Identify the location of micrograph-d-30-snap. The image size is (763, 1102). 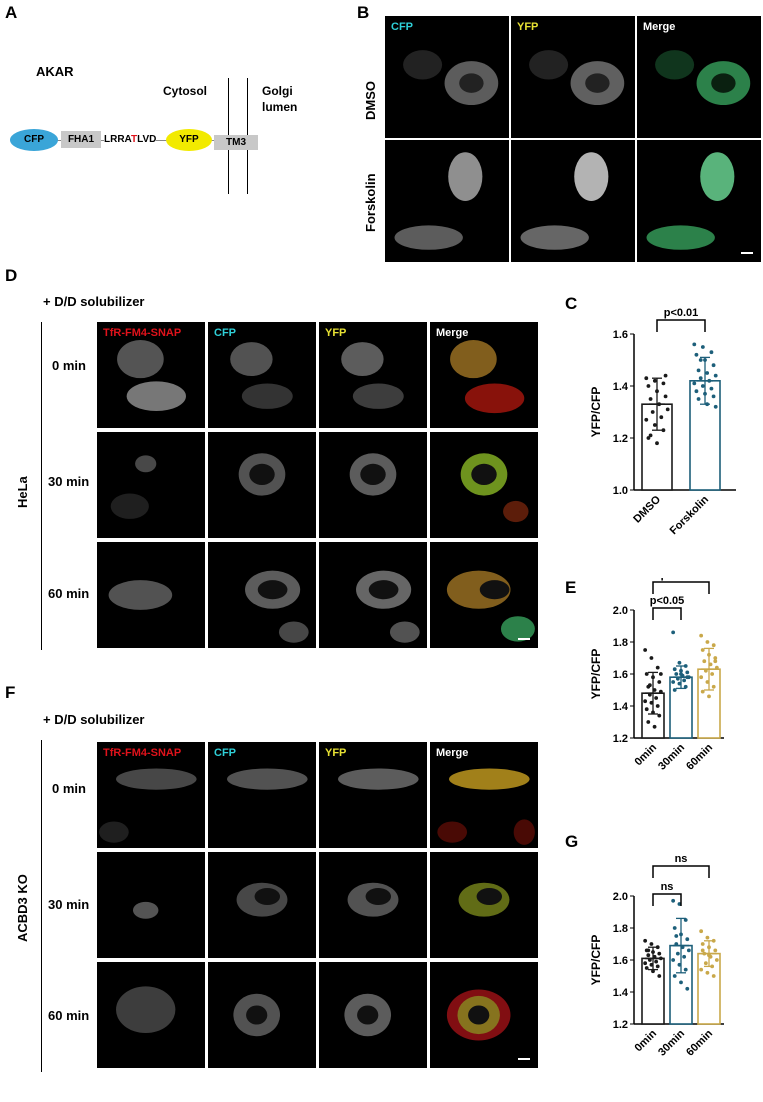
(151, 485).